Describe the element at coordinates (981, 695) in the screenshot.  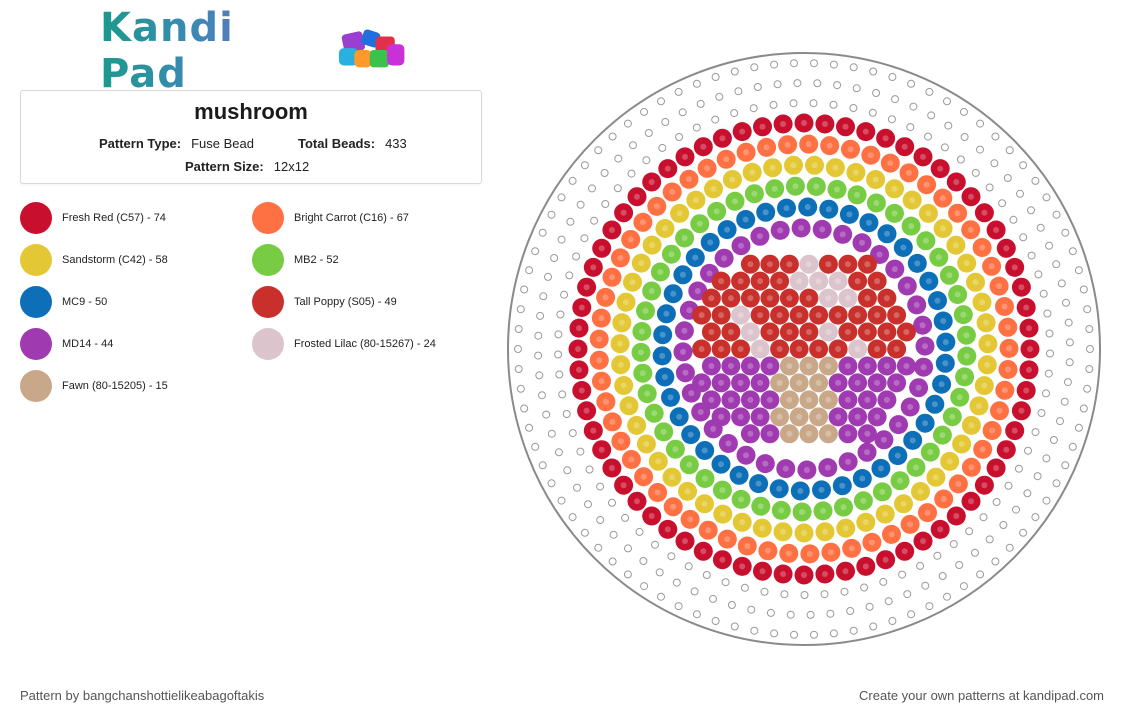
I see `create-patterns-link: Create your own patterns at kandipad.com` at that location.